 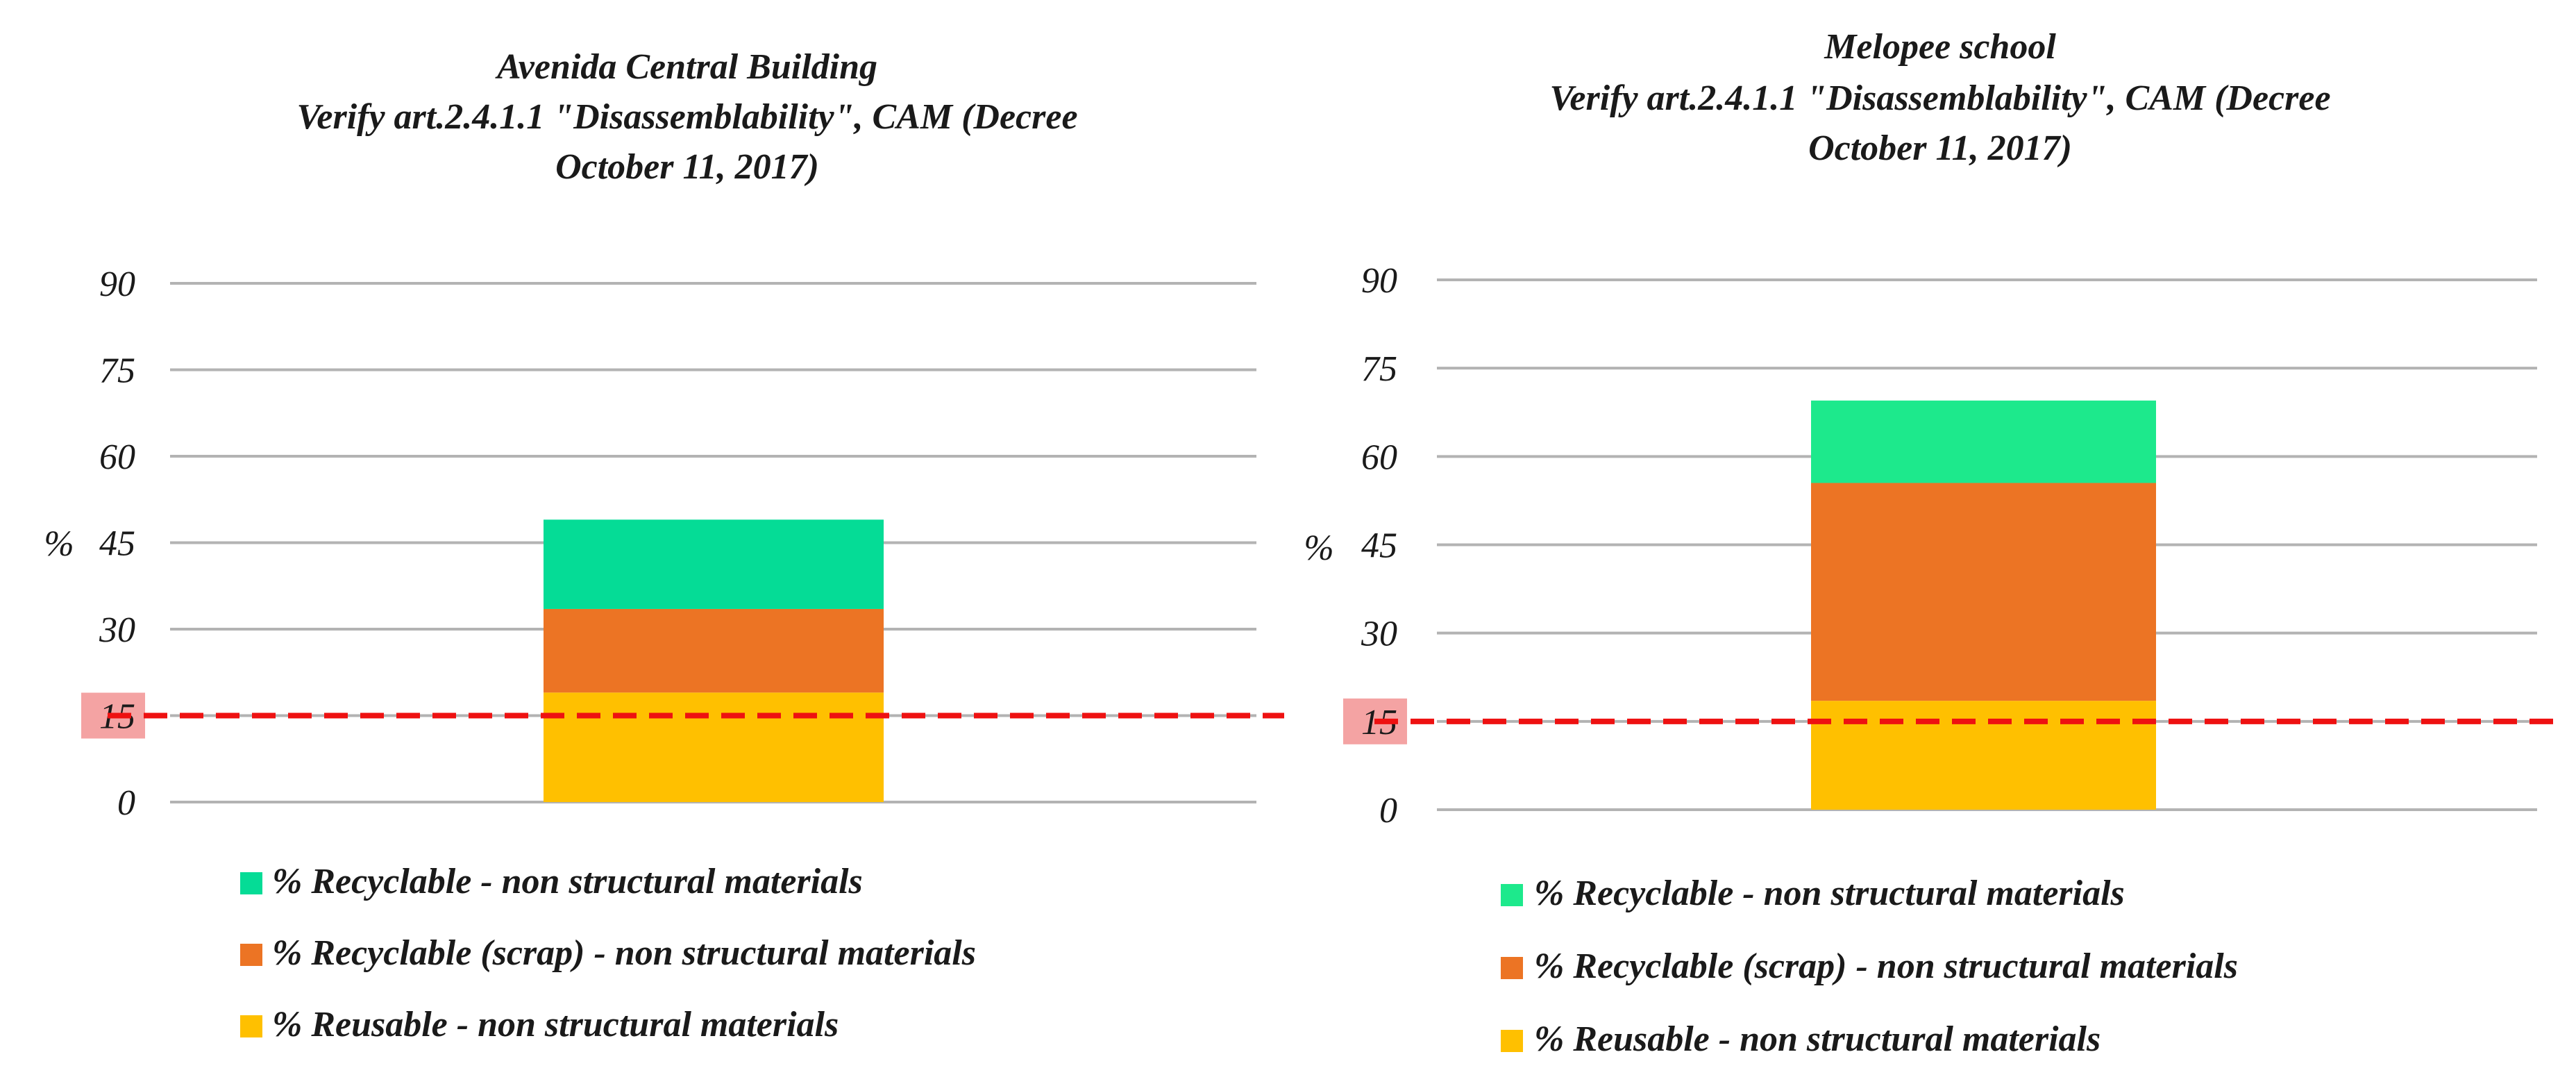 I want to click on chart-title-line: Melopee school, so click(x=1940, y=47).